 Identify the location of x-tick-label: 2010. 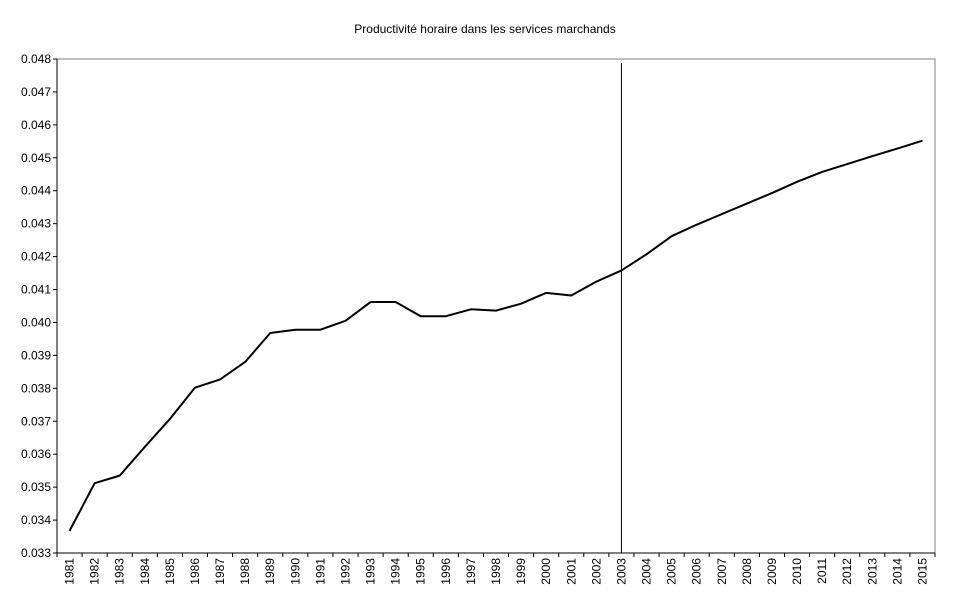
(797, 571).